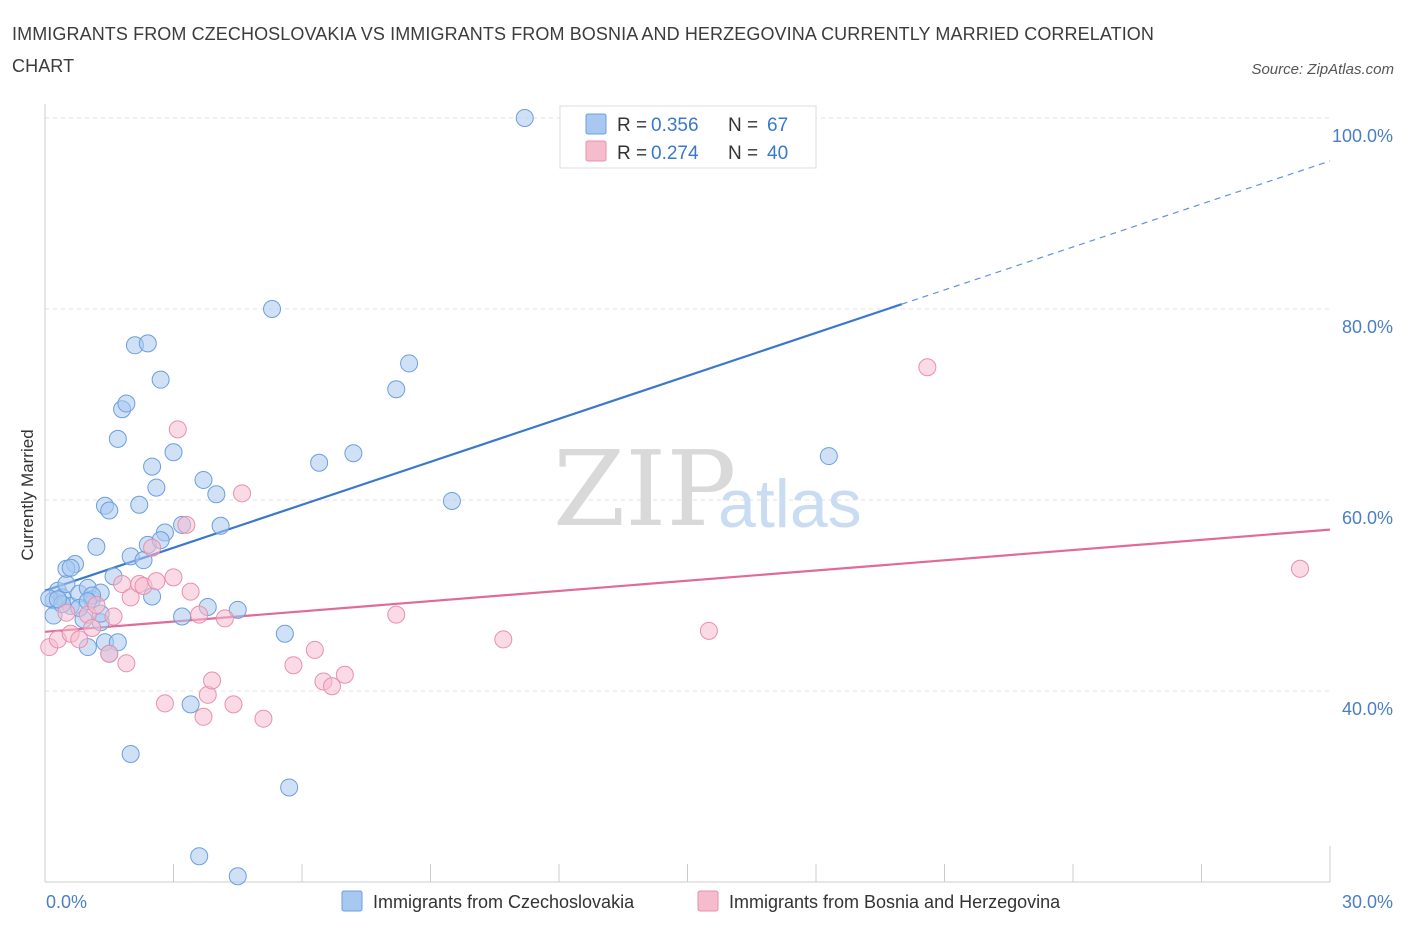 This screenshot has height=930, width=1406. Describe the element at coordinates (777, 153) in the screenshot. I see `legend-n-value-2: 40` at that location.